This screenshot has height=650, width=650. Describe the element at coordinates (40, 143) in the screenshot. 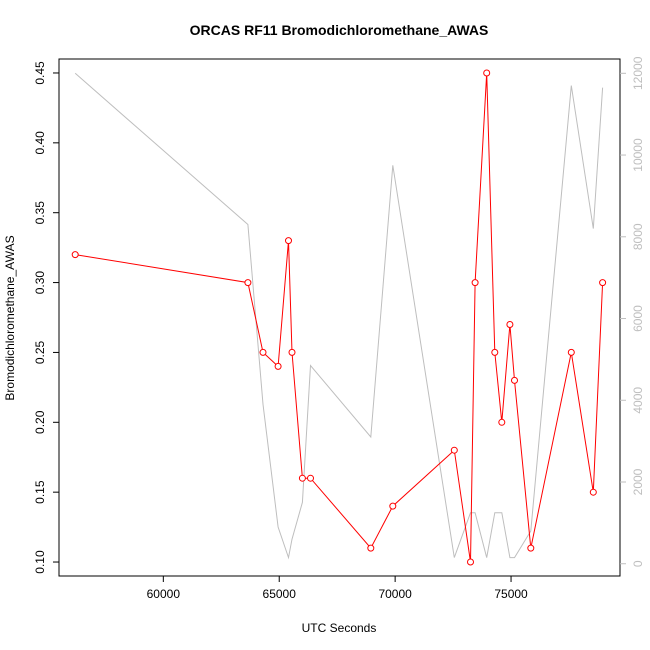

I see `y-axis-tick-label: 0.40` at that location.